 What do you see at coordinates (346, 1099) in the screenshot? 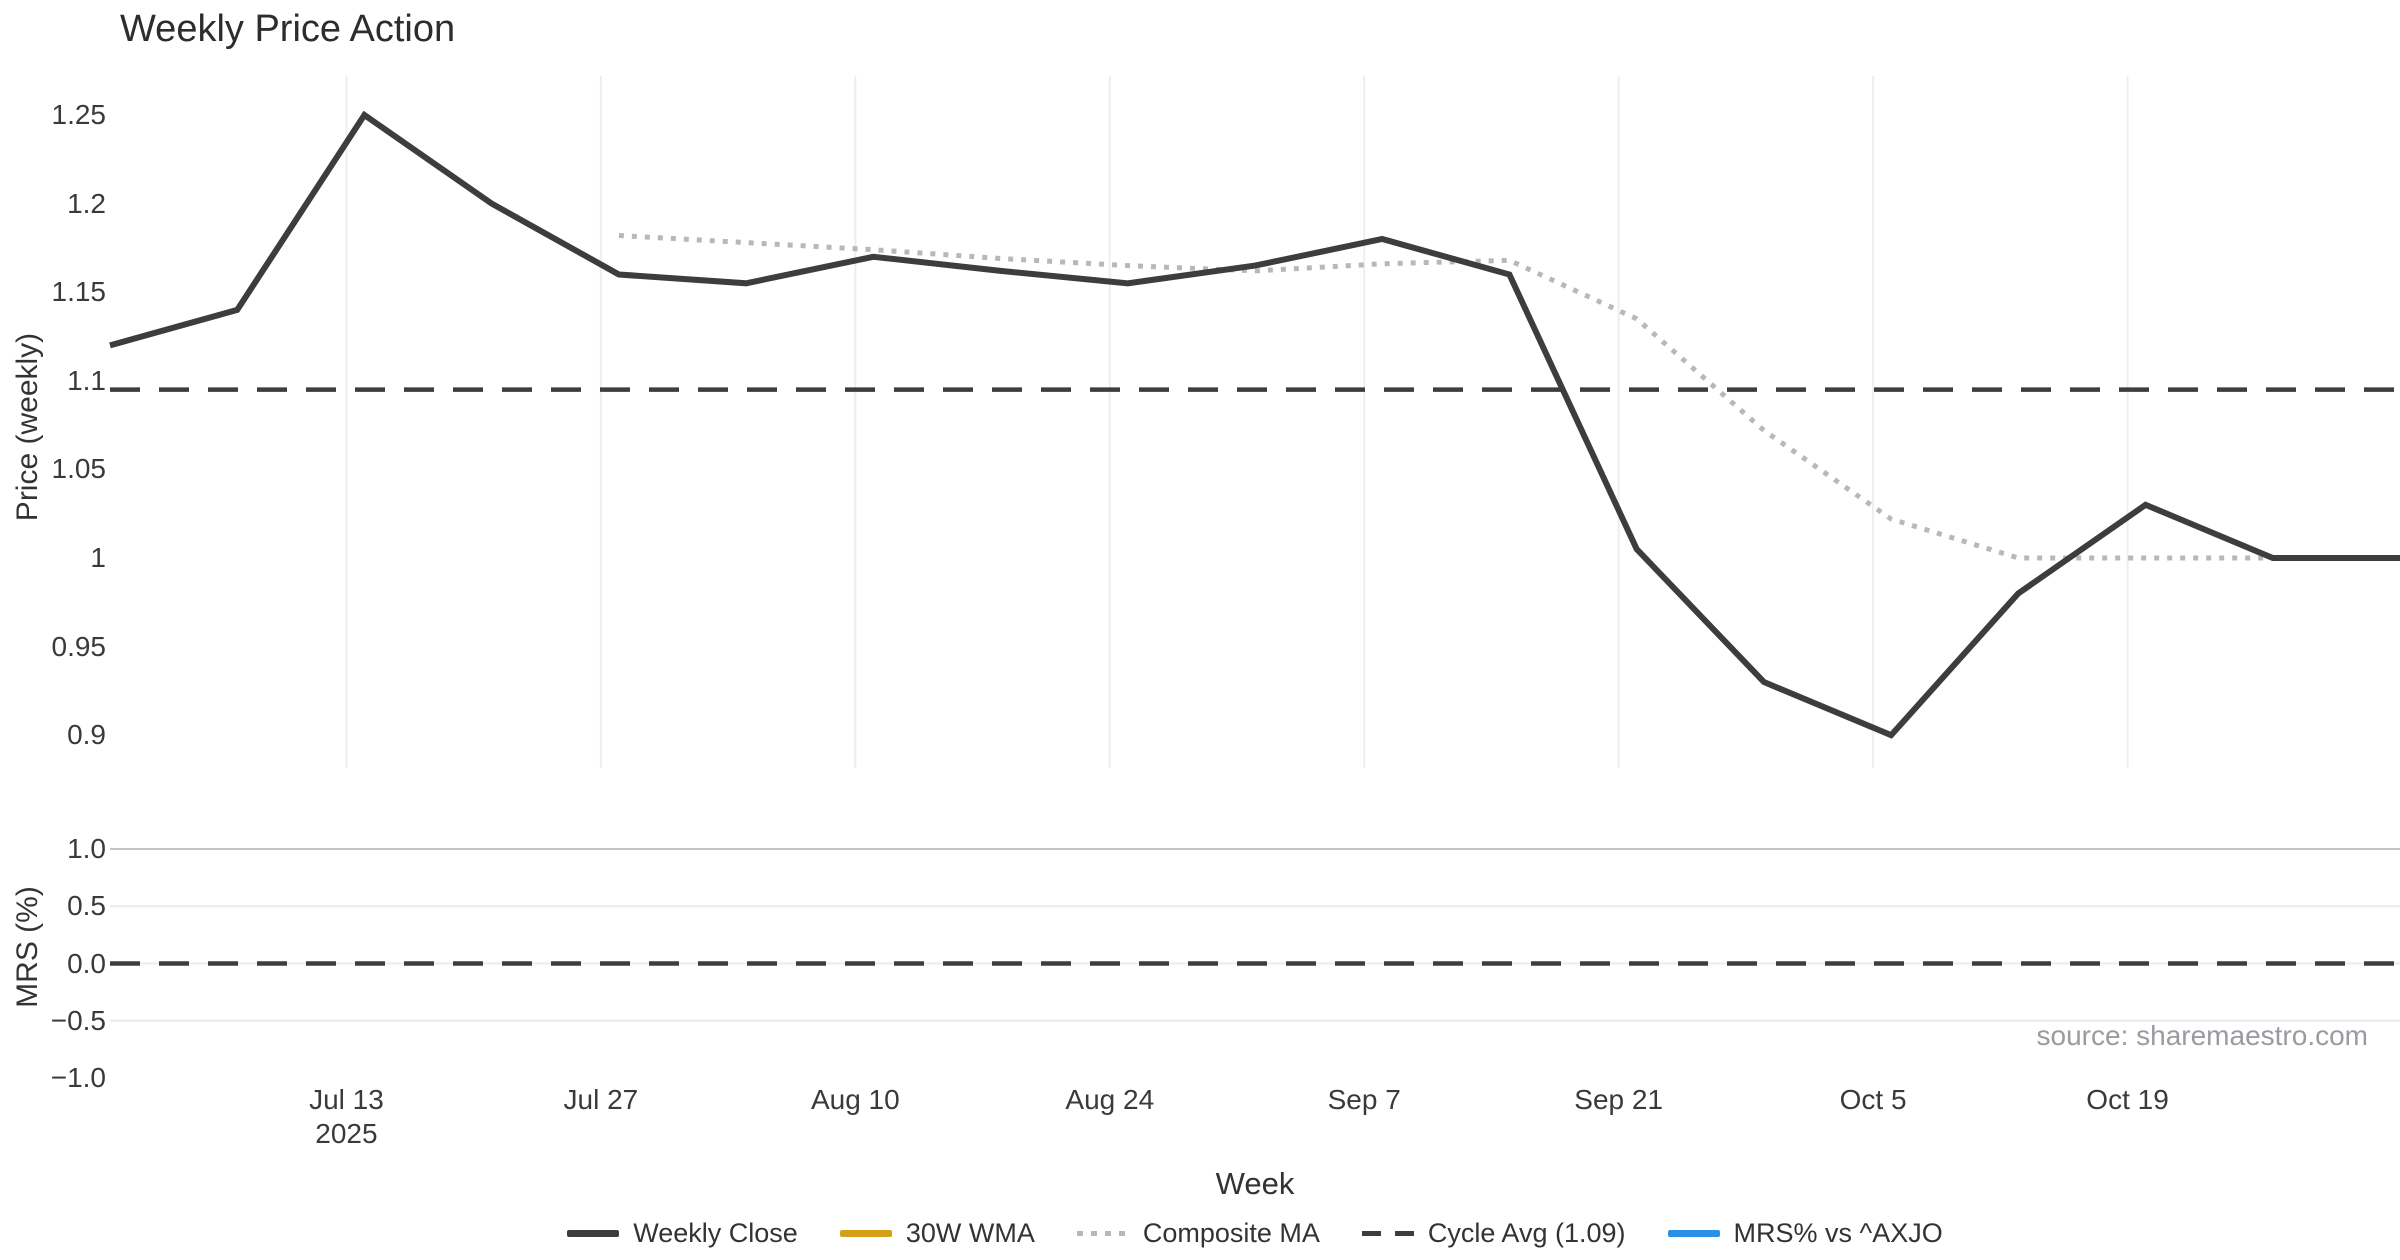
I see `x-tick-label: Jul 13` at bounding box center [346, 1099].